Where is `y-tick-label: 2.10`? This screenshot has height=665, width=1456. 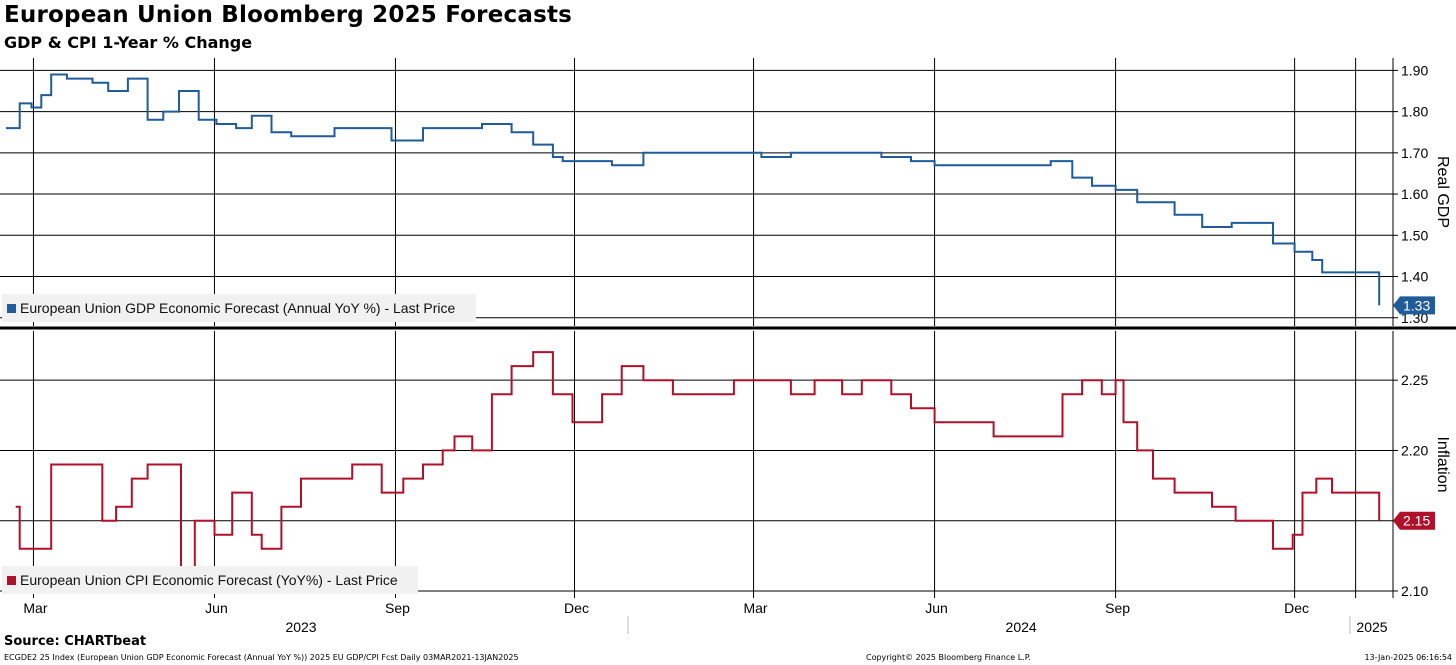 y-tick-label: 2.10 is located at coordinates (1414, 591).